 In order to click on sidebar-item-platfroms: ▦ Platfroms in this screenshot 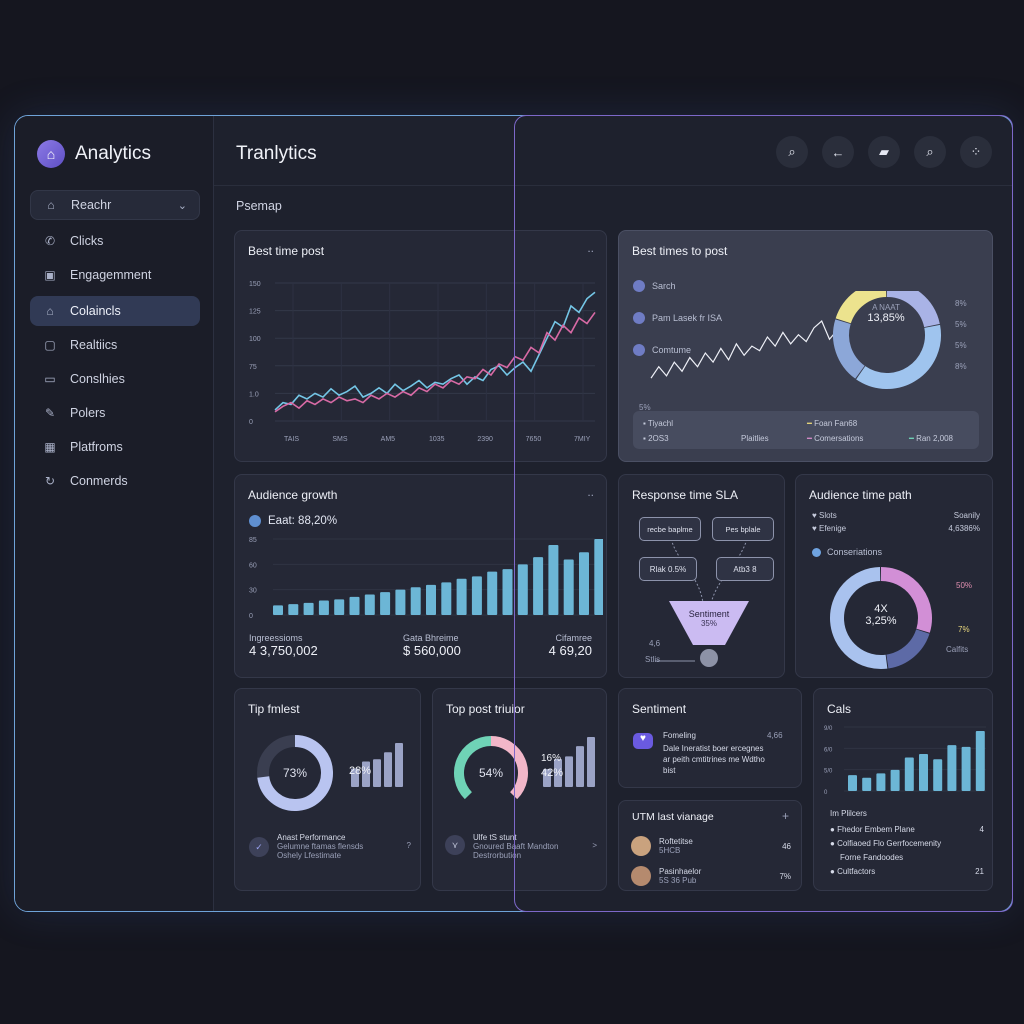, I will do `click(115, 447)`.